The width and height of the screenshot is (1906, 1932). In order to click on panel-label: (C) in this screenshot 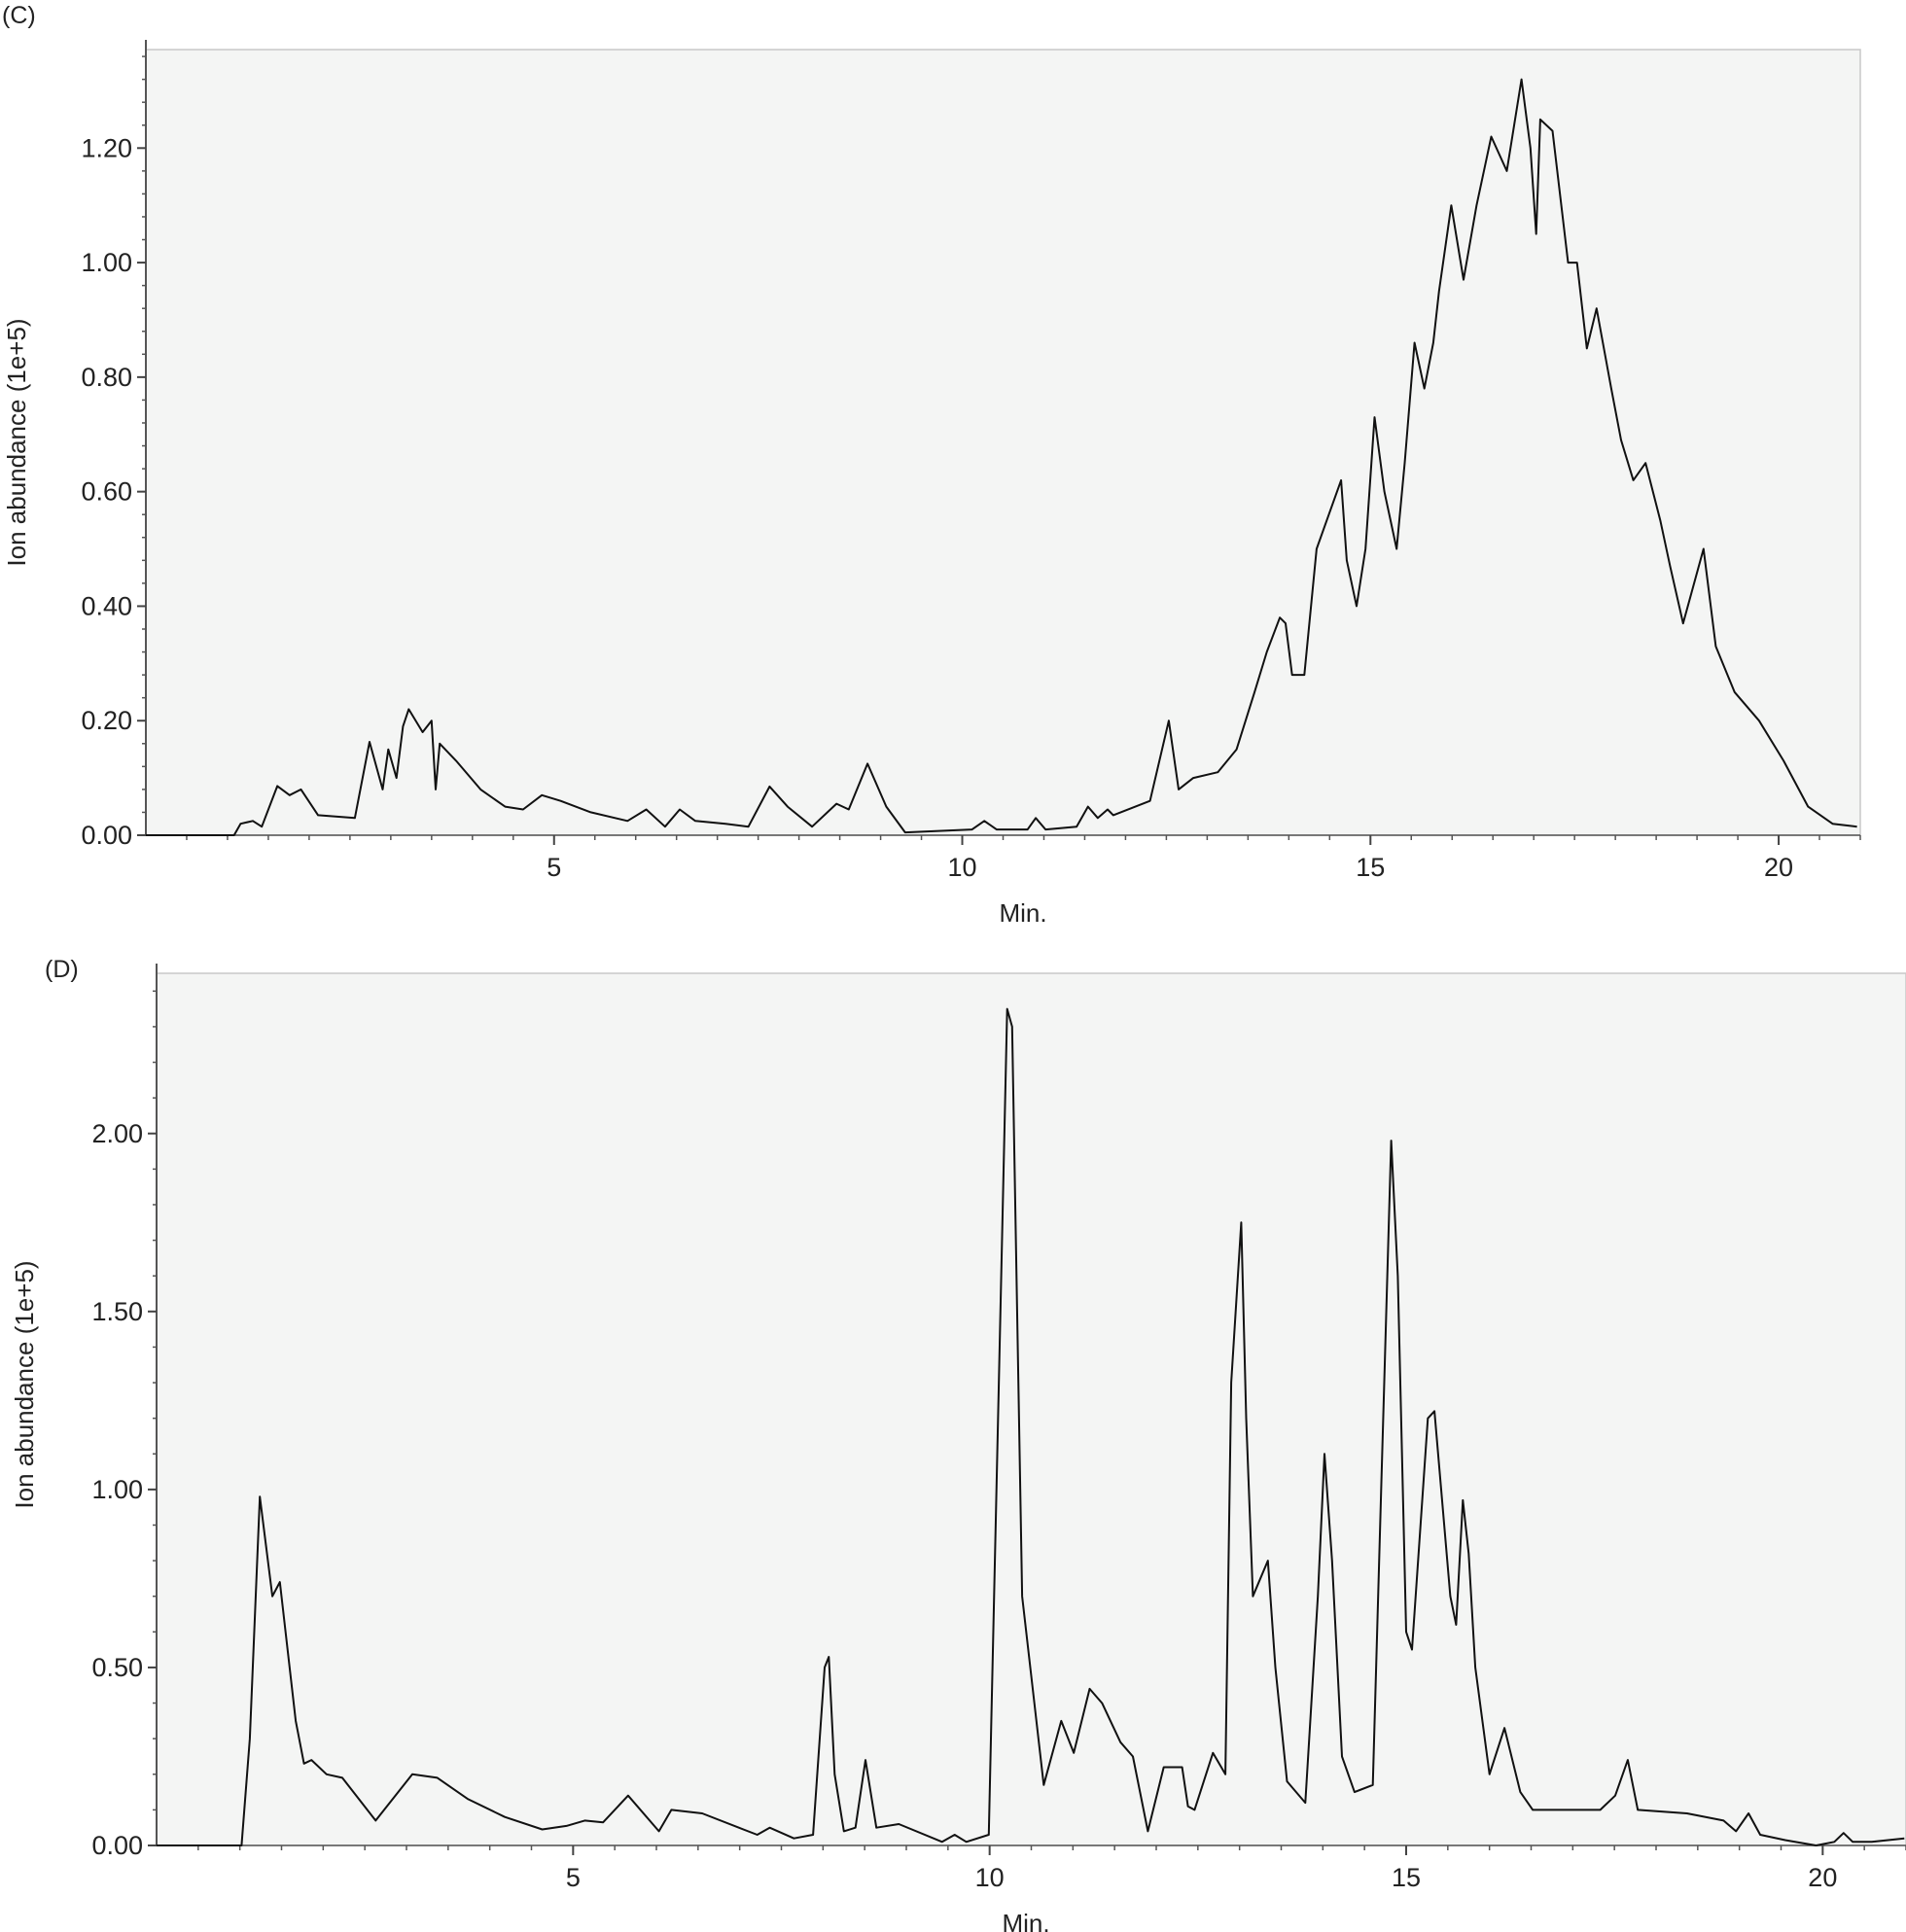, I will do `click(19, 16)`.